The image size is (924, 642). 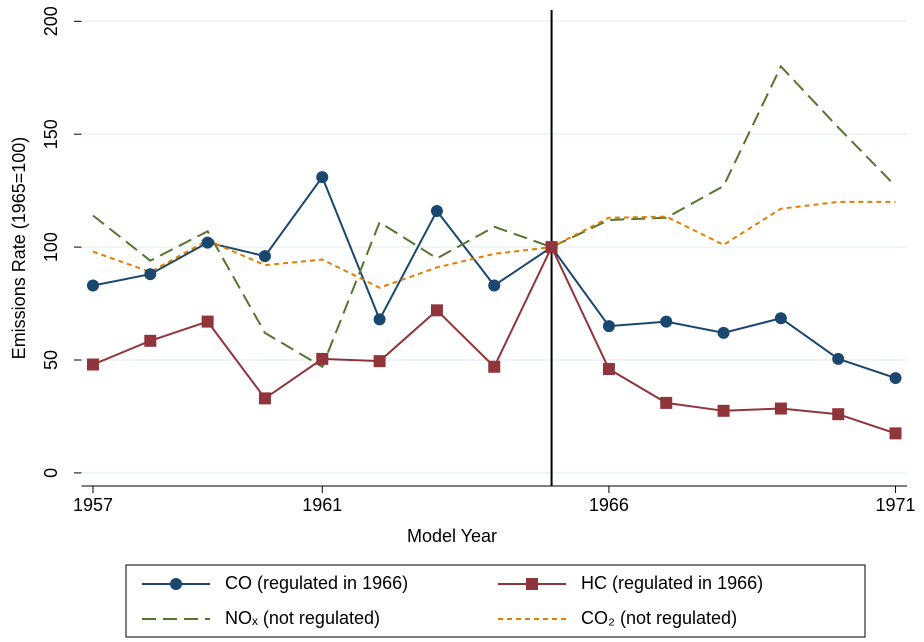 What do you see at coordinates (51, 473) in the screenshot?
I see `y-tick-label: 0` at bounding box center [51, 473].